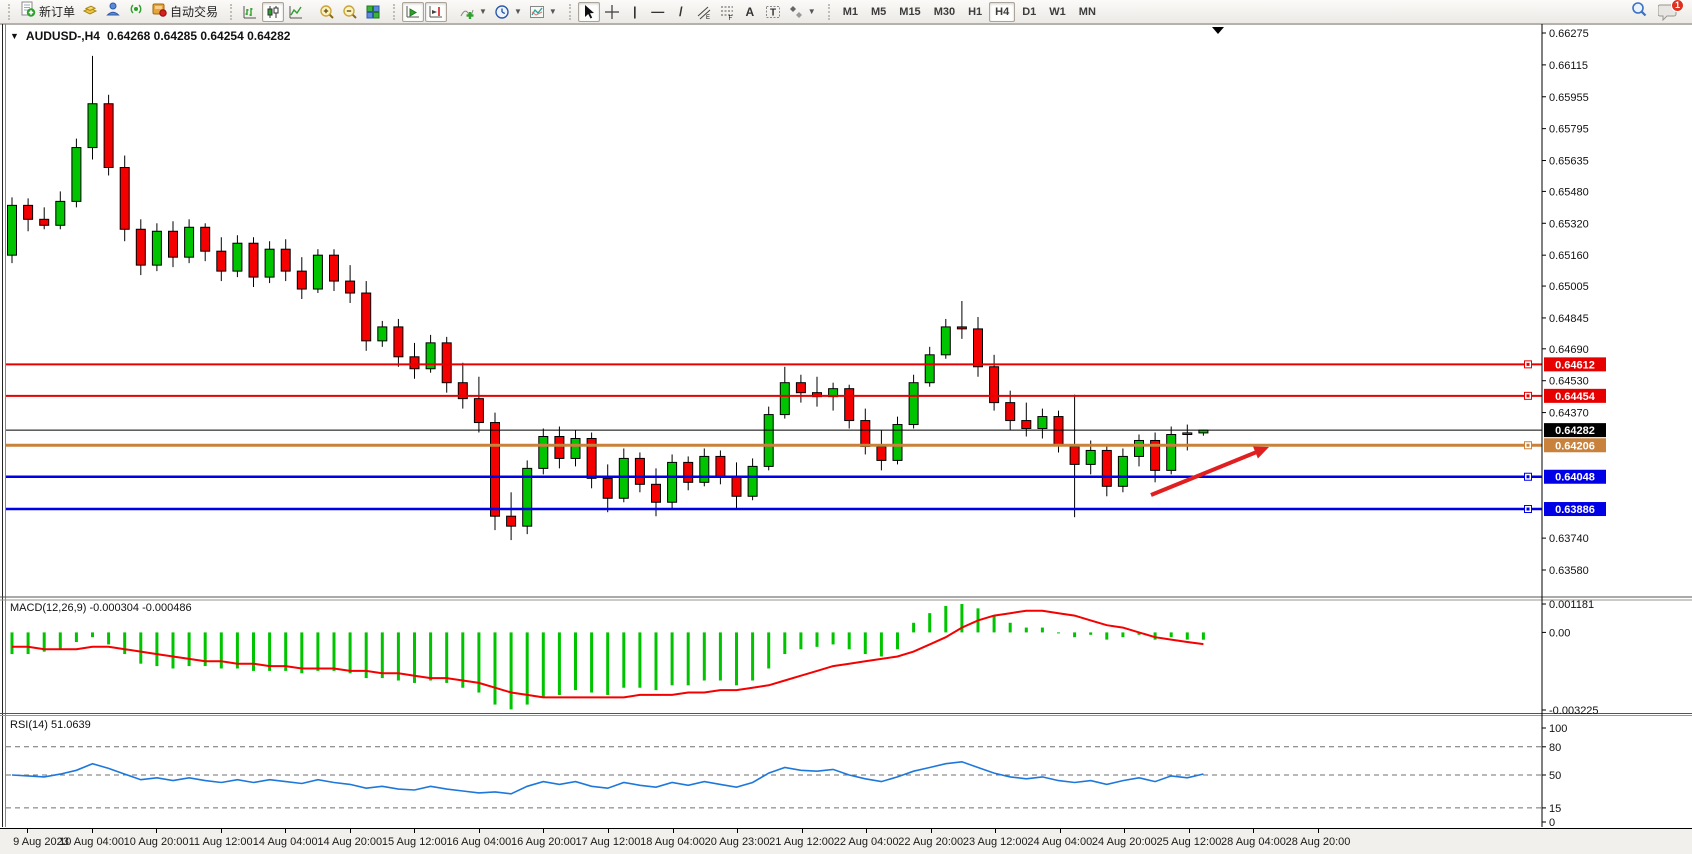 This screenshot has width=1692, height=854. What do you see at coordinates (1569, 130) in the screenshot?
I see `price-tick-label: 0.65795` at bounding box center [1569, 130].